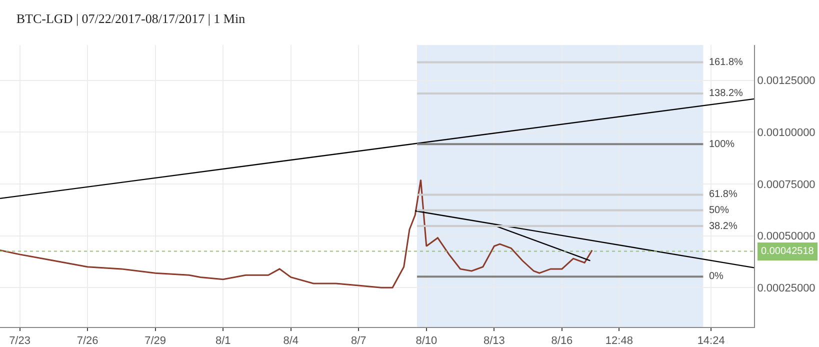 The height and width of the screenshot is (347, 819). I want to click on x-tick-label: 8/13, so click(494, 341).